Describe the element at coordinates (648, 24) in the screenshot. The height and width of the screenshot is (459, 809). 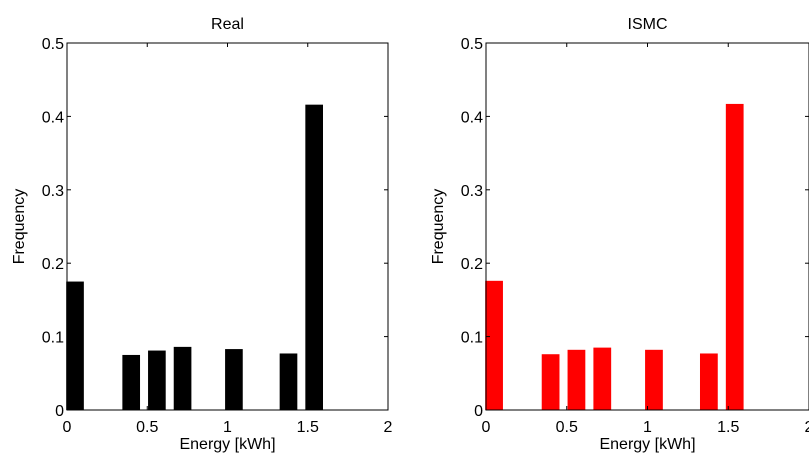
I see `chart-title: ISMC` at that location.